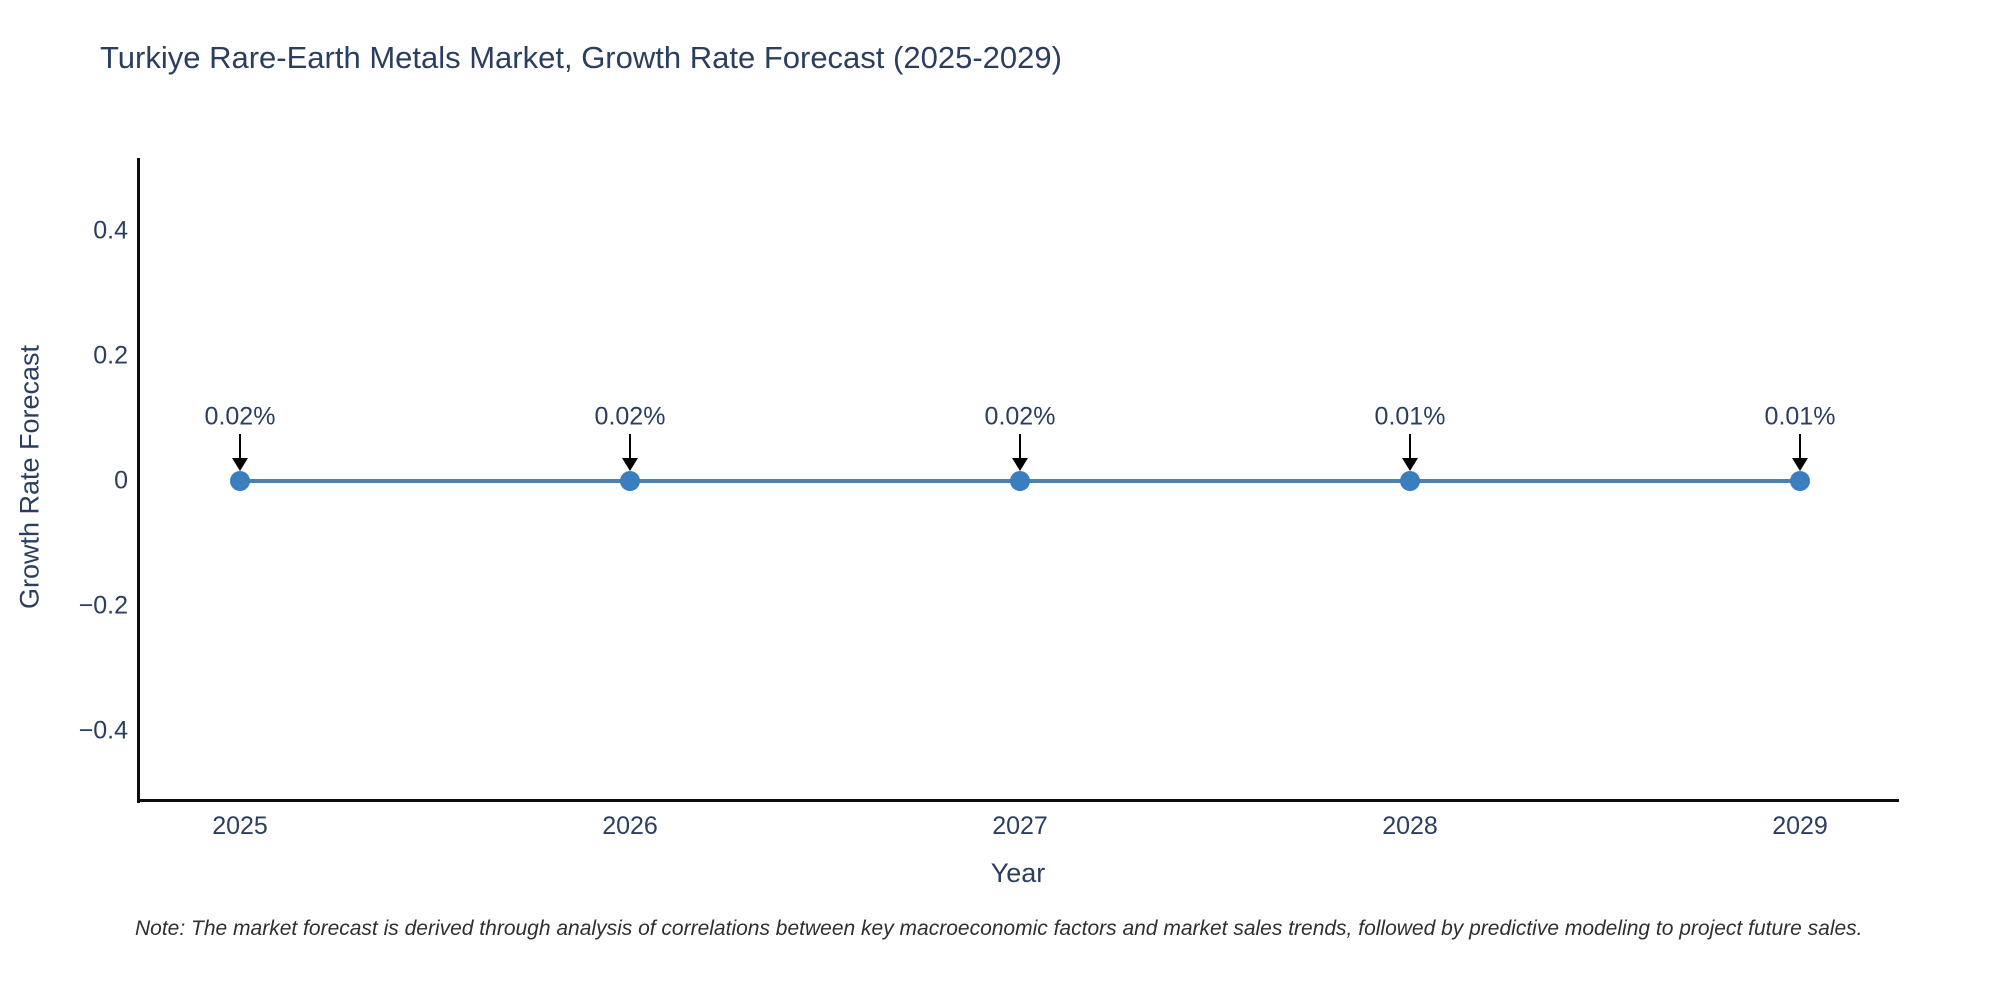 This screenshot has height=1000, width=2000. What do you see at coordinates (1018, 873) in the screenshot?
I see `x-axis-title: Year` at bounding box center [1018, 873].